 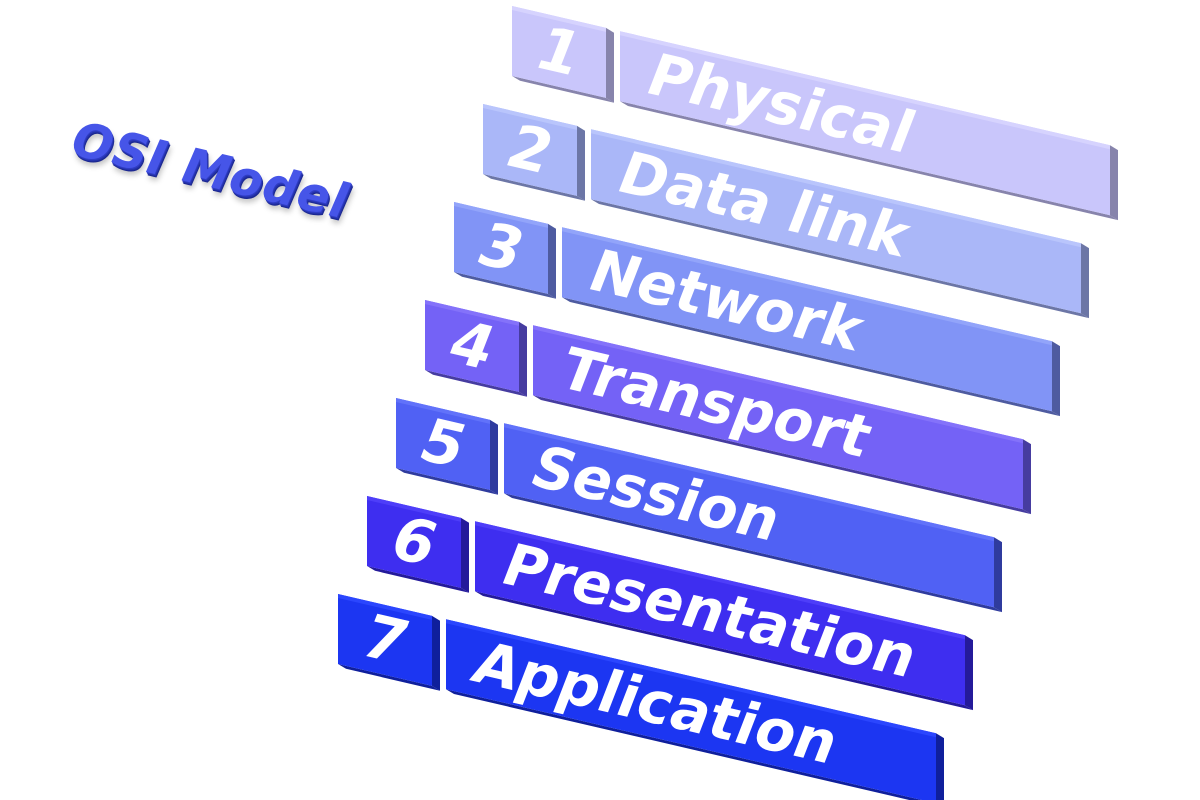 I want to click on layer-name: Session, so click(x=656, y=493).